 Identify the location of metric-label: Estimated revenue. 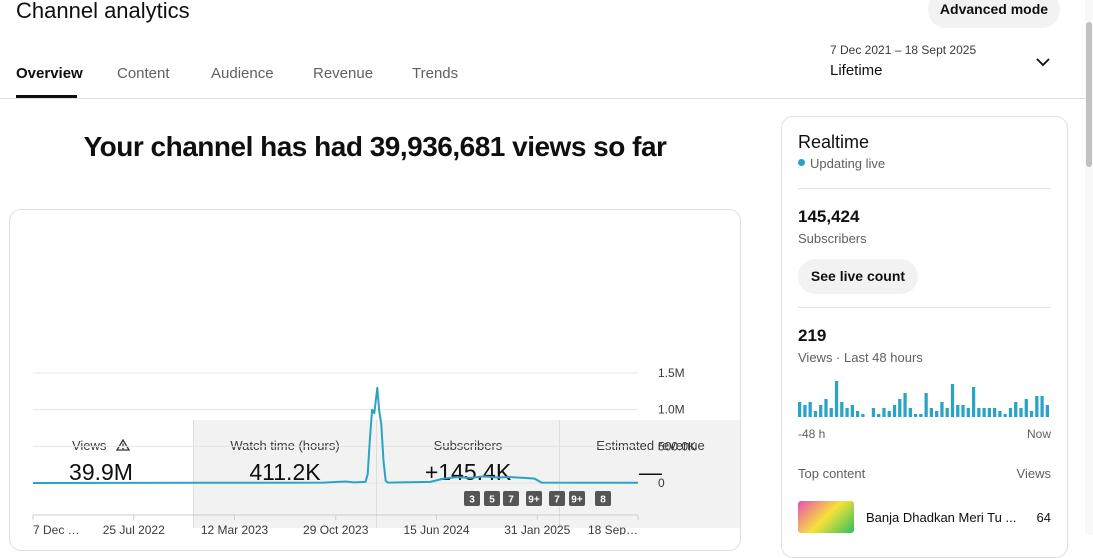
(650, 445).